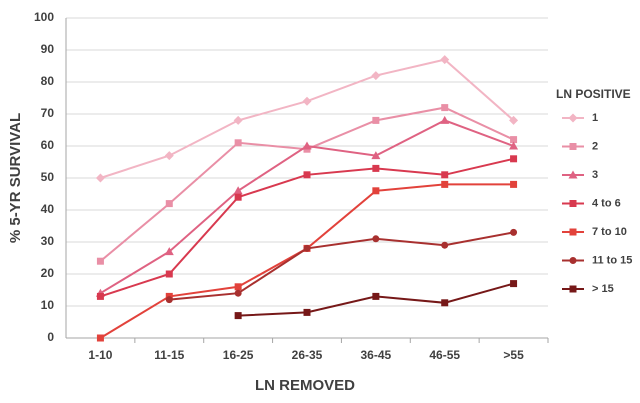 This screenshot has width=640, height=403. I want to click on y-tick-label: 70, so click(48, 113).